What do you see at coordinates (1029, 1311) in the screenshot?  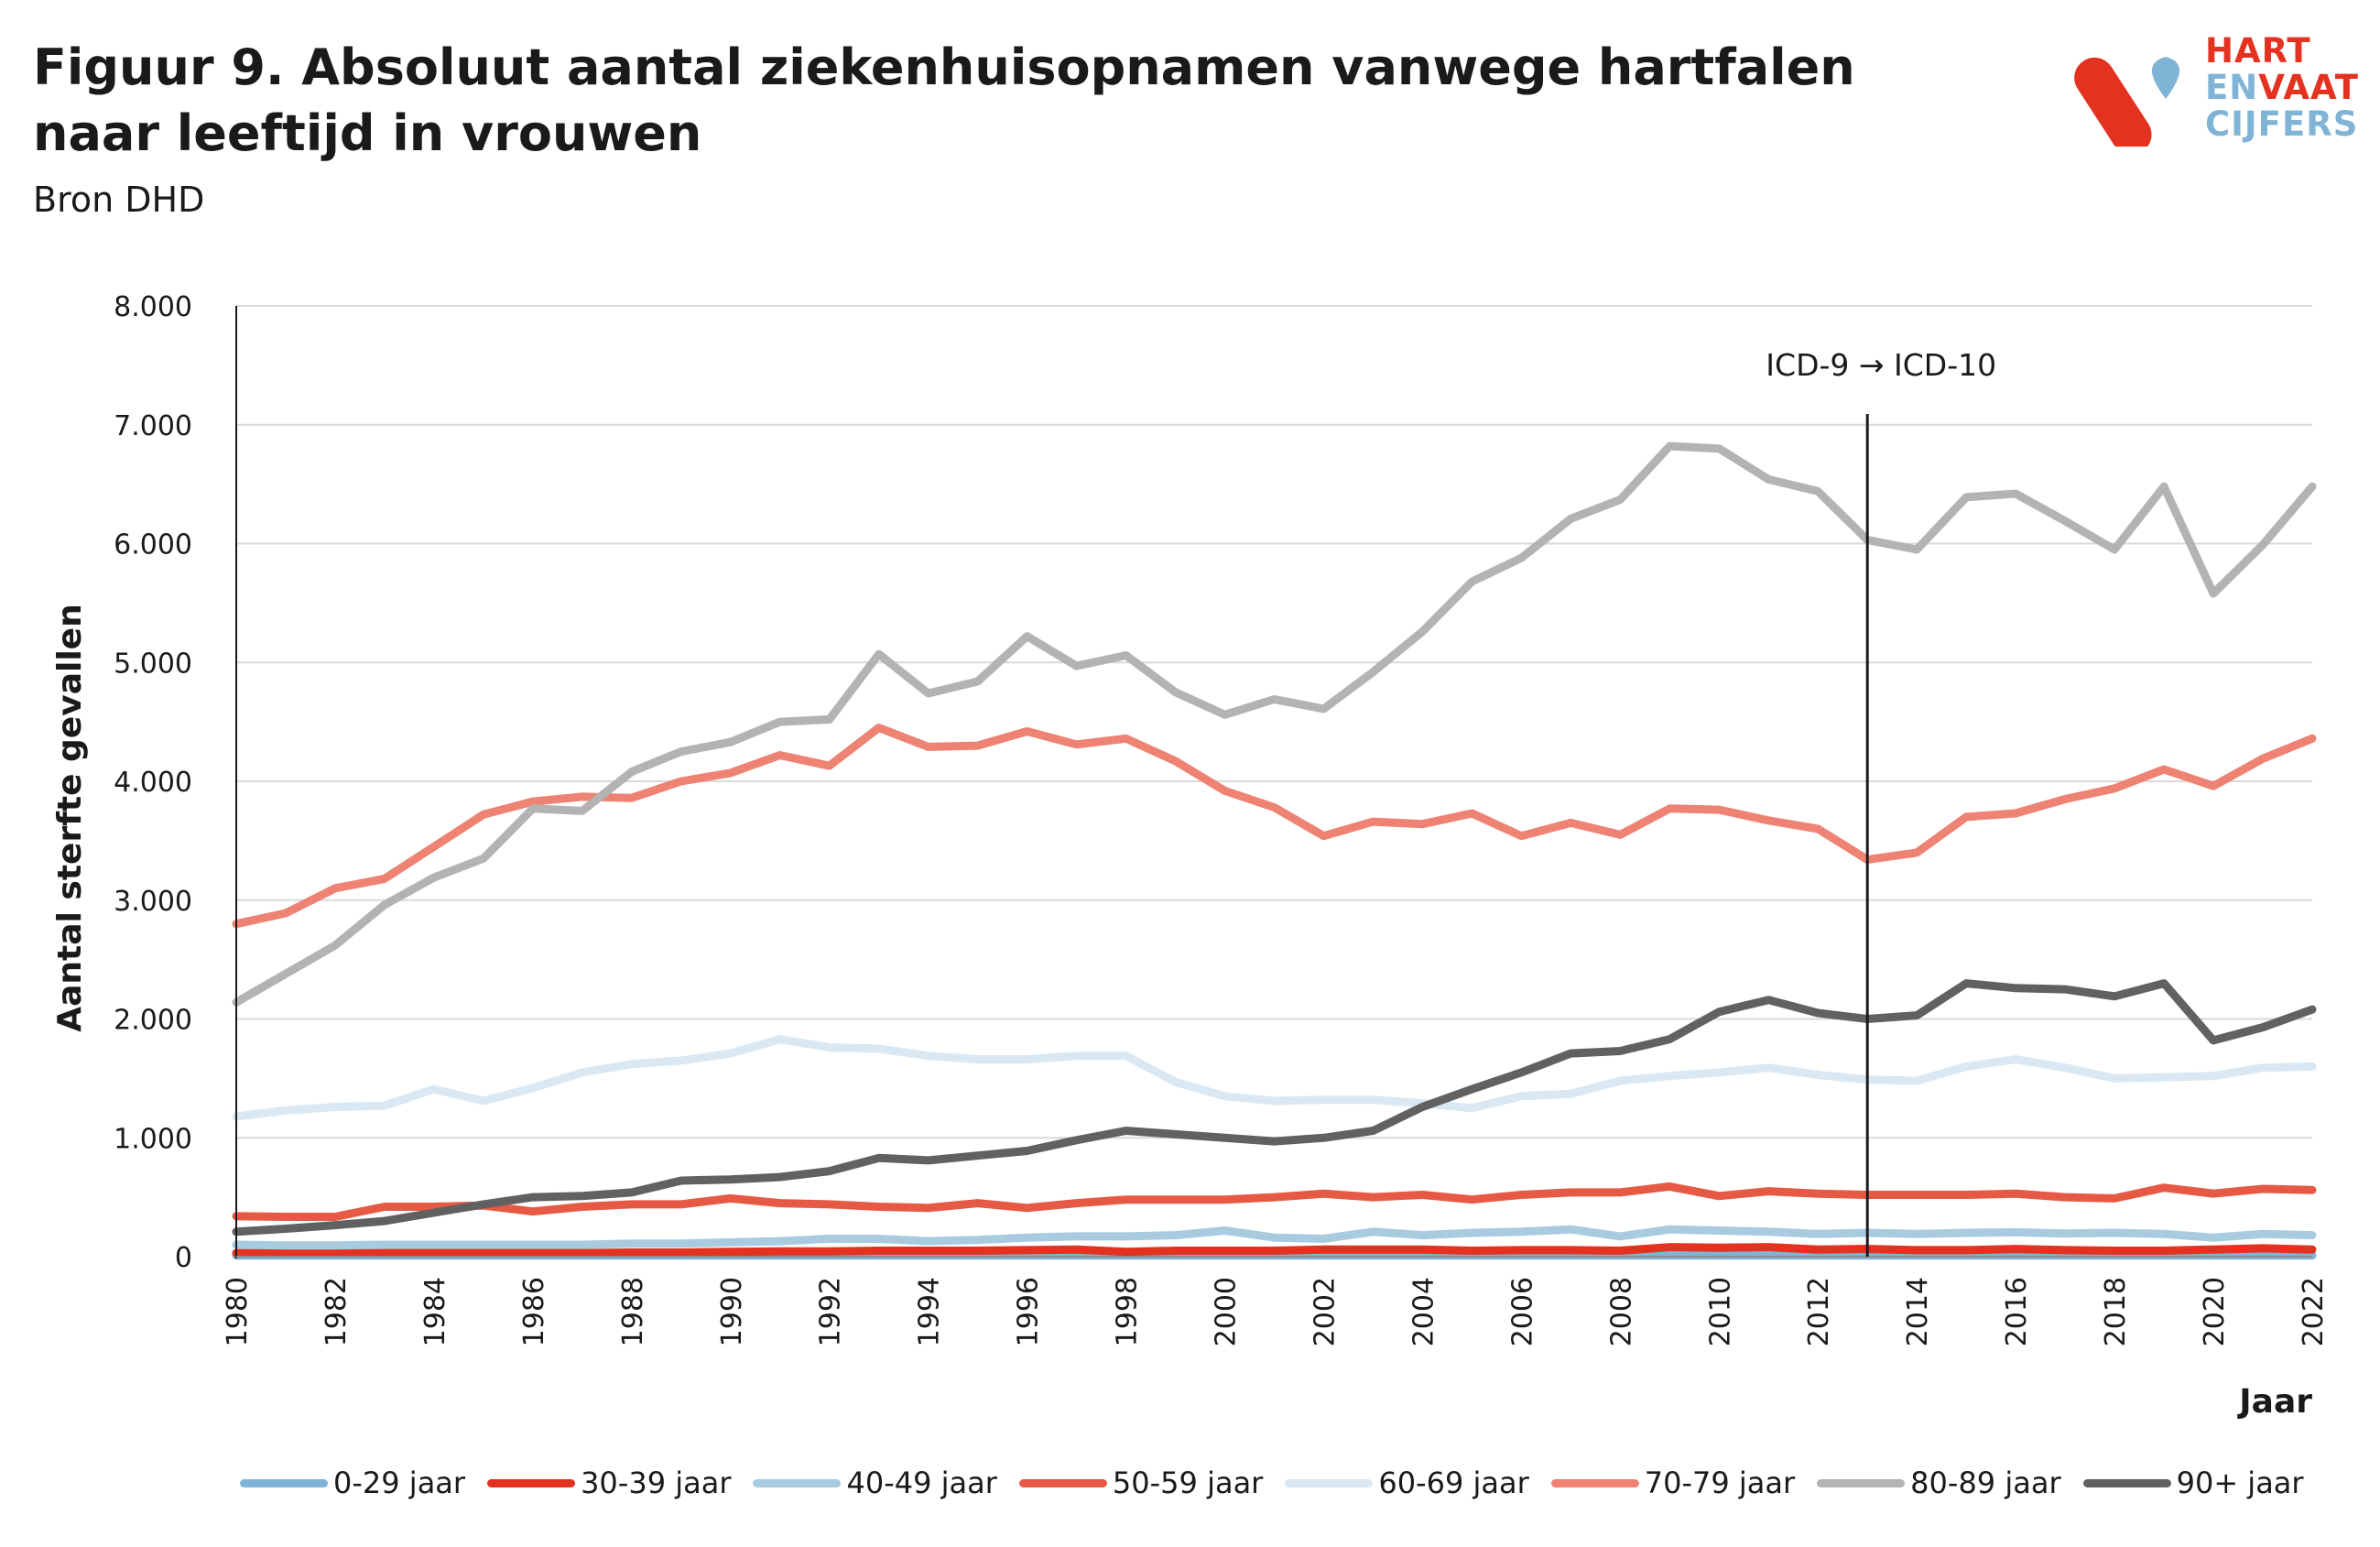 I see `x-tick-label: 1996` at bounding box center [1029, 1311].